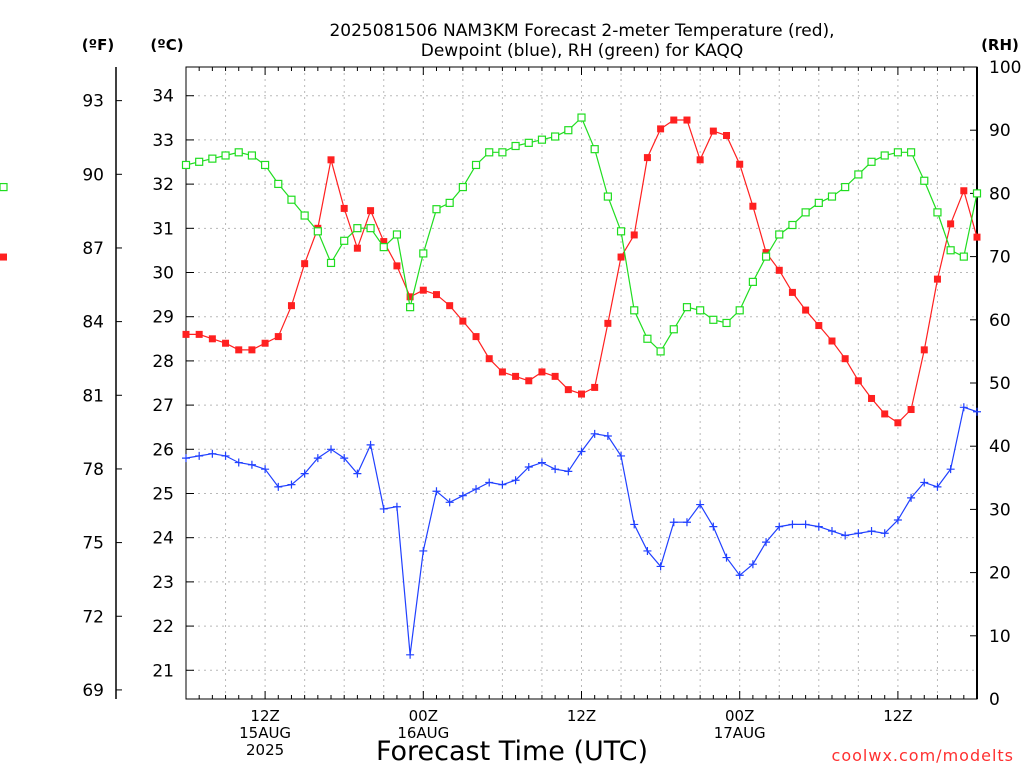  I want to click on fahrenheit-tick-label: 78, so click(93, 470).